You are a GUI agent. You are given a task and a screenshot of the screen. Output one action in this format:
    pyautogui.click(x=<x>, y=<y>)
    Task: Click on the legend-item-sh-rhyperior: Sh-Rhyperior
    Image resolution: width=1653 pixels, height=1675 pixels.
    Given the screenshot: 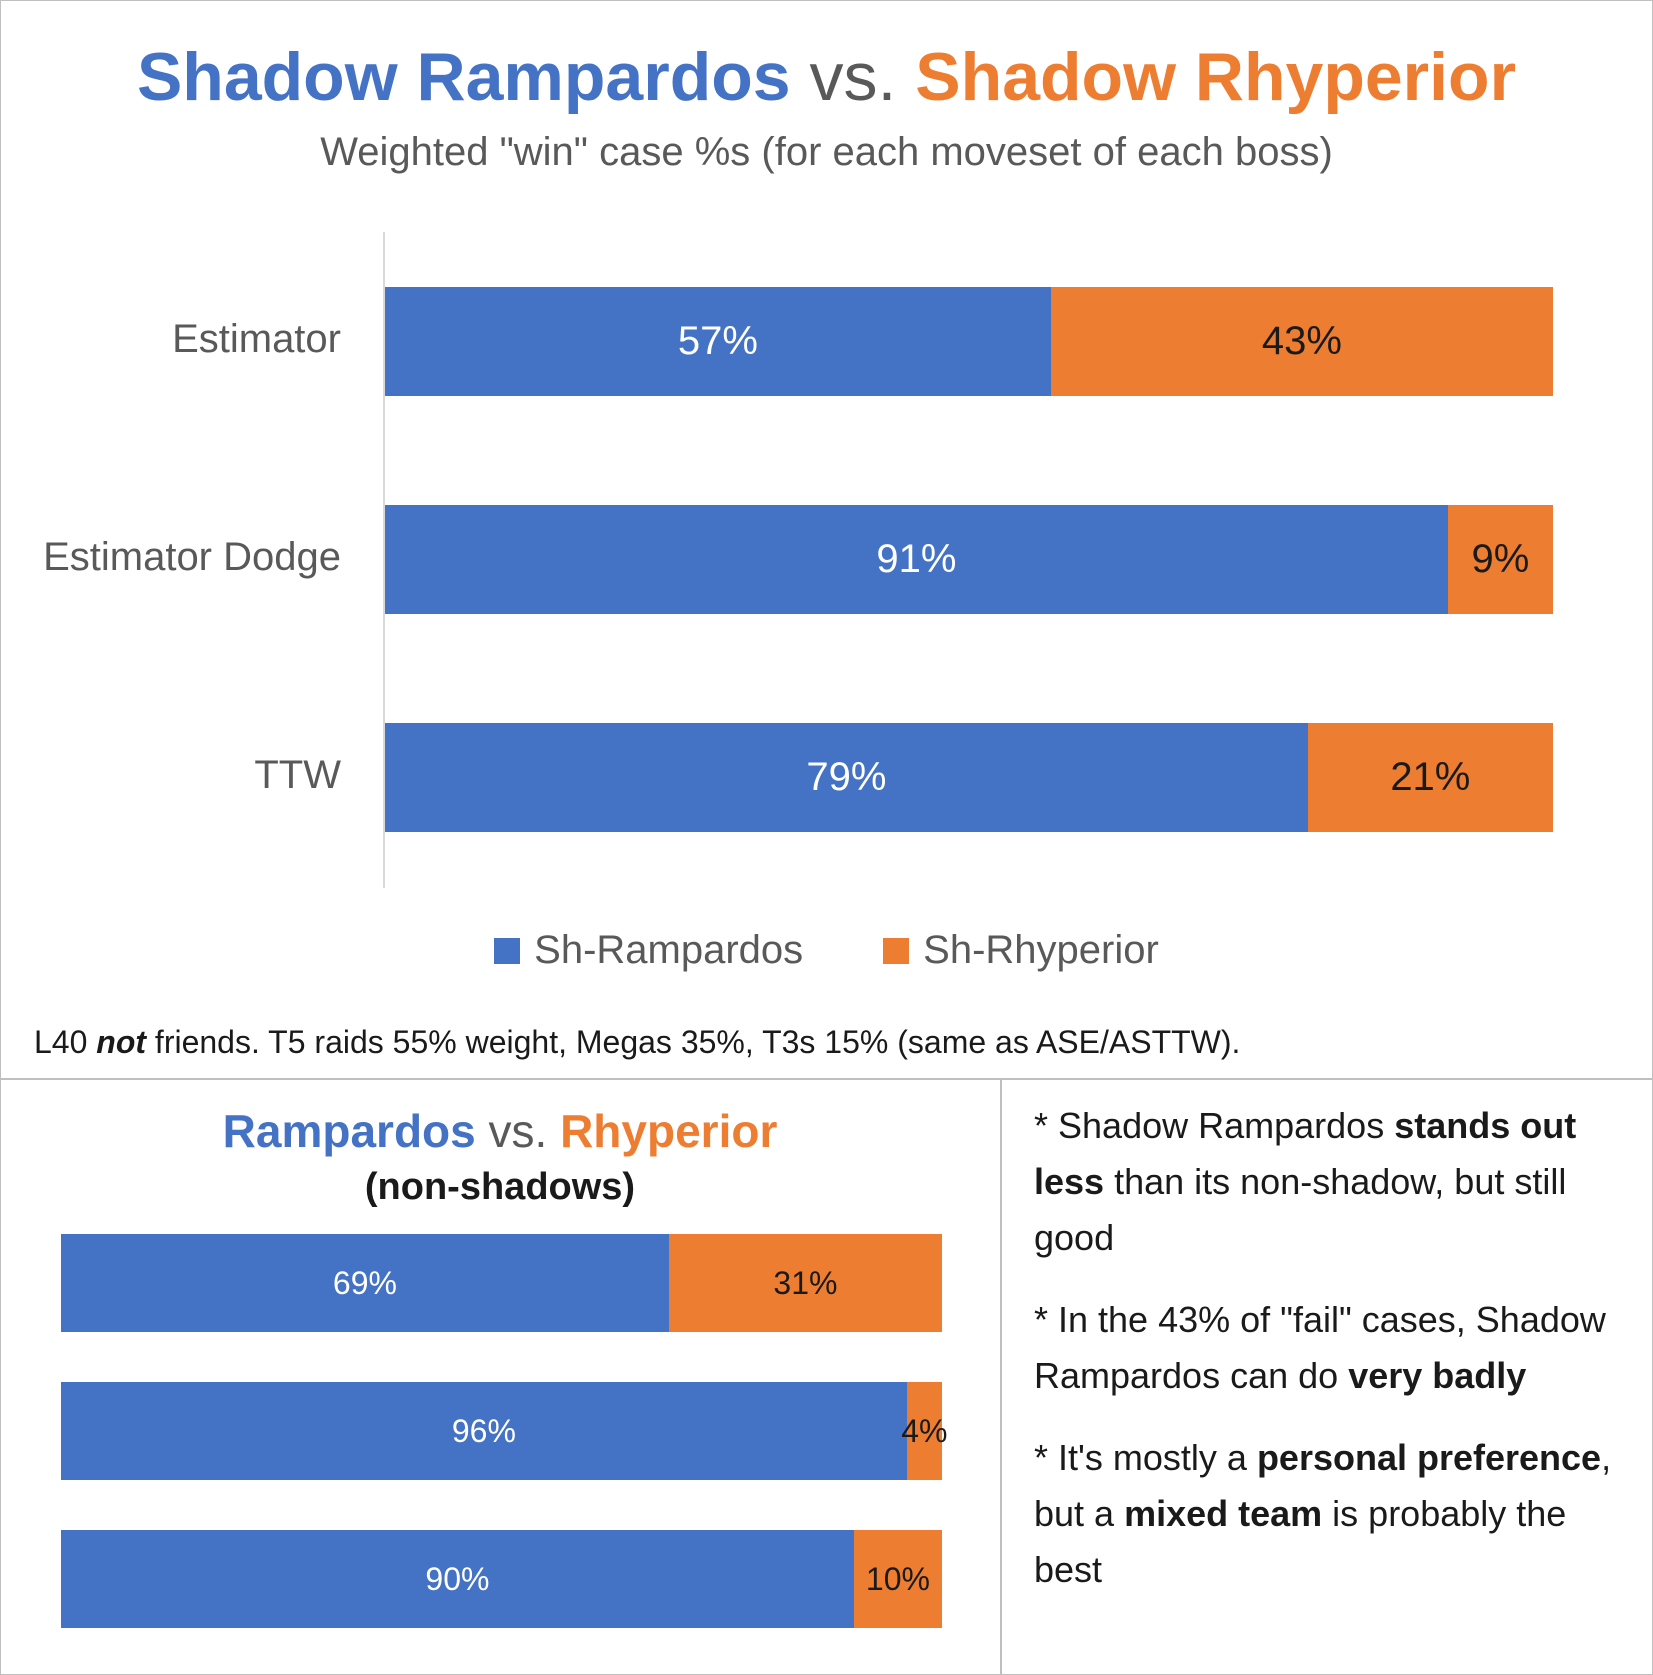 What is the action you would take?
    pyautogui.click(x=1021, y=950)
    